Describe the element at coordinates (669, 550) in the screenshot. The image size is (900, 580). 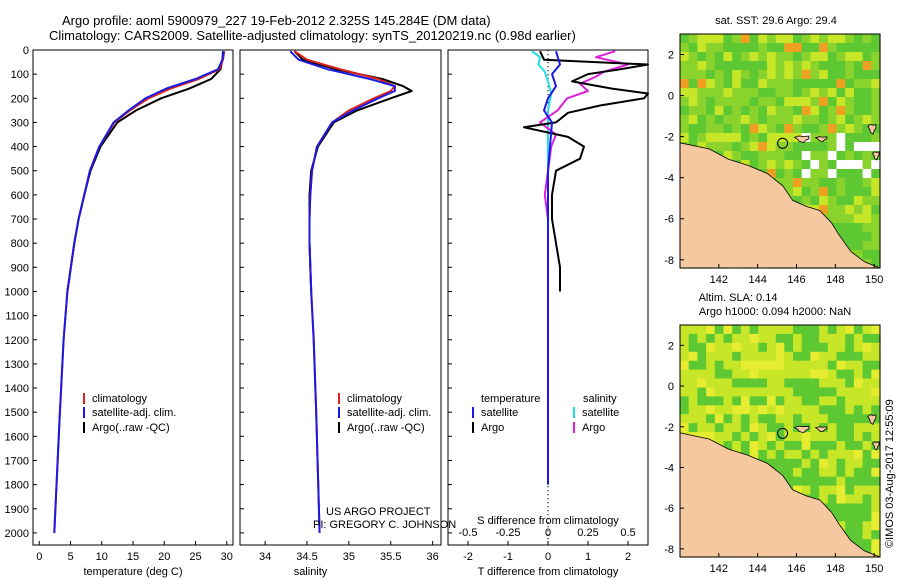
I see `latitude-tick-label: -8` at that location.